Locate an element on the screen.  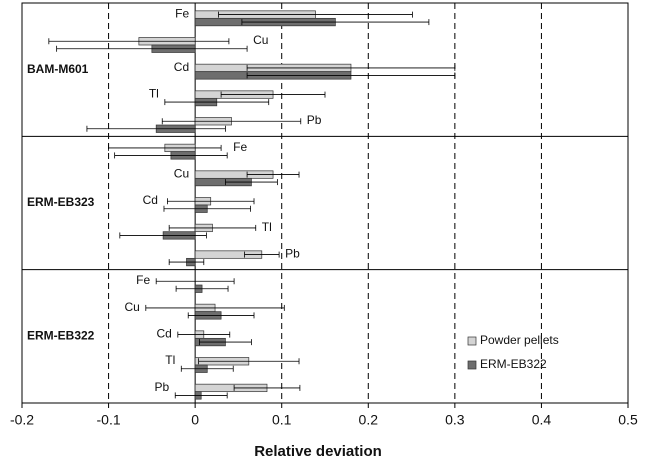
group-label: BAM-M601 is located at coordinates (58, 69).